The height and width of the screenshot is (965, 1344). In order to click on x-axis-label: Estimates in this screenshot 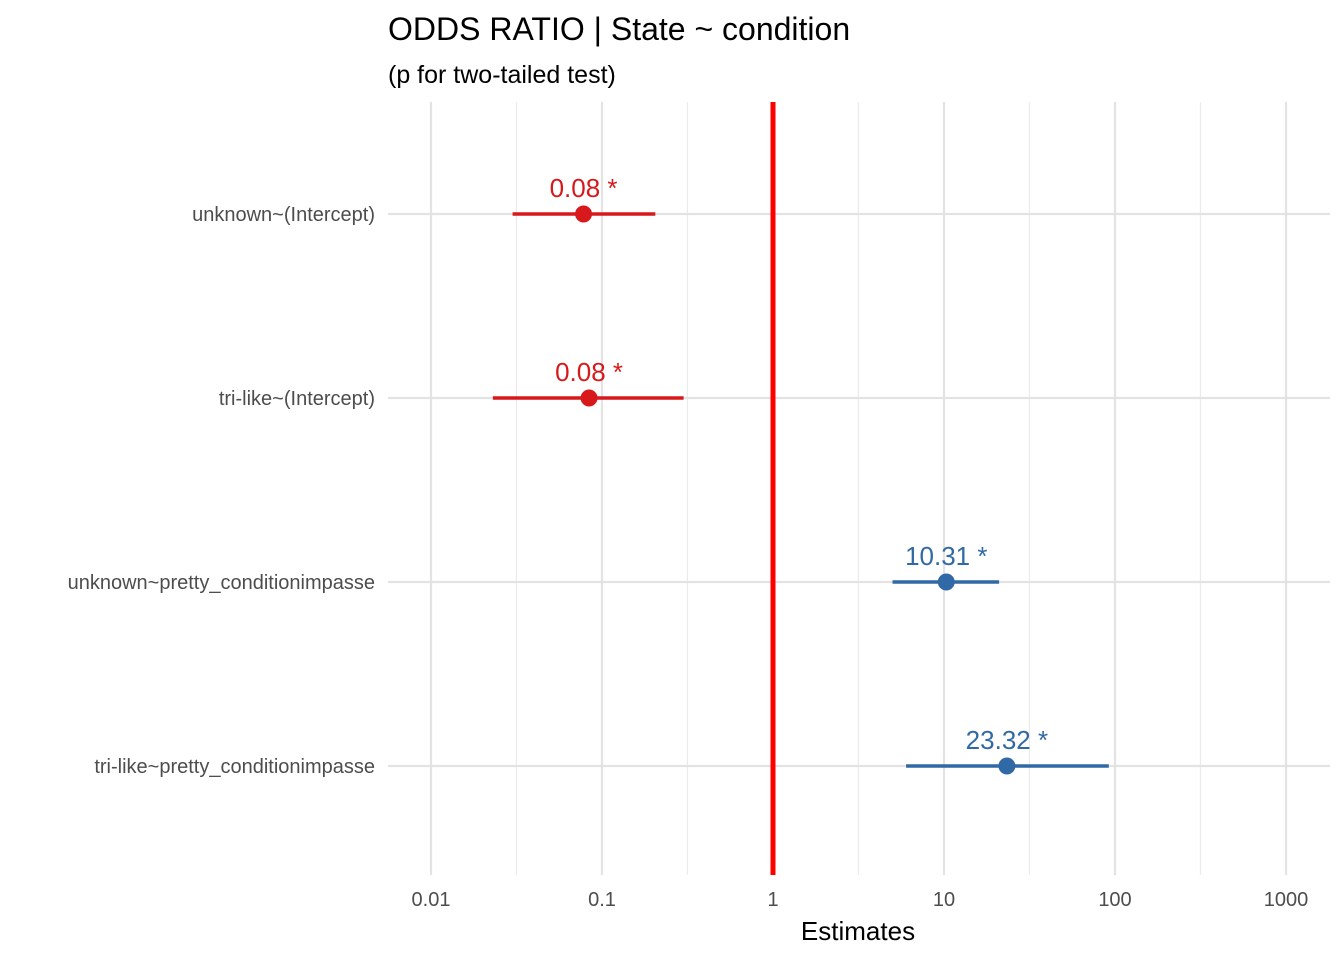, I will do `click(858, 931)`.